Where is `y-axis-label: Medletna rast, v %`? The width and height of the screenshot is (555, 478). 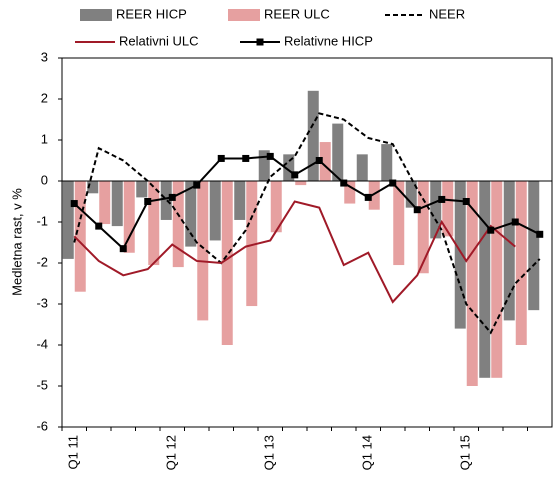
y-axis-label: Medletna rast, v % is located at coordinates (16, 242).